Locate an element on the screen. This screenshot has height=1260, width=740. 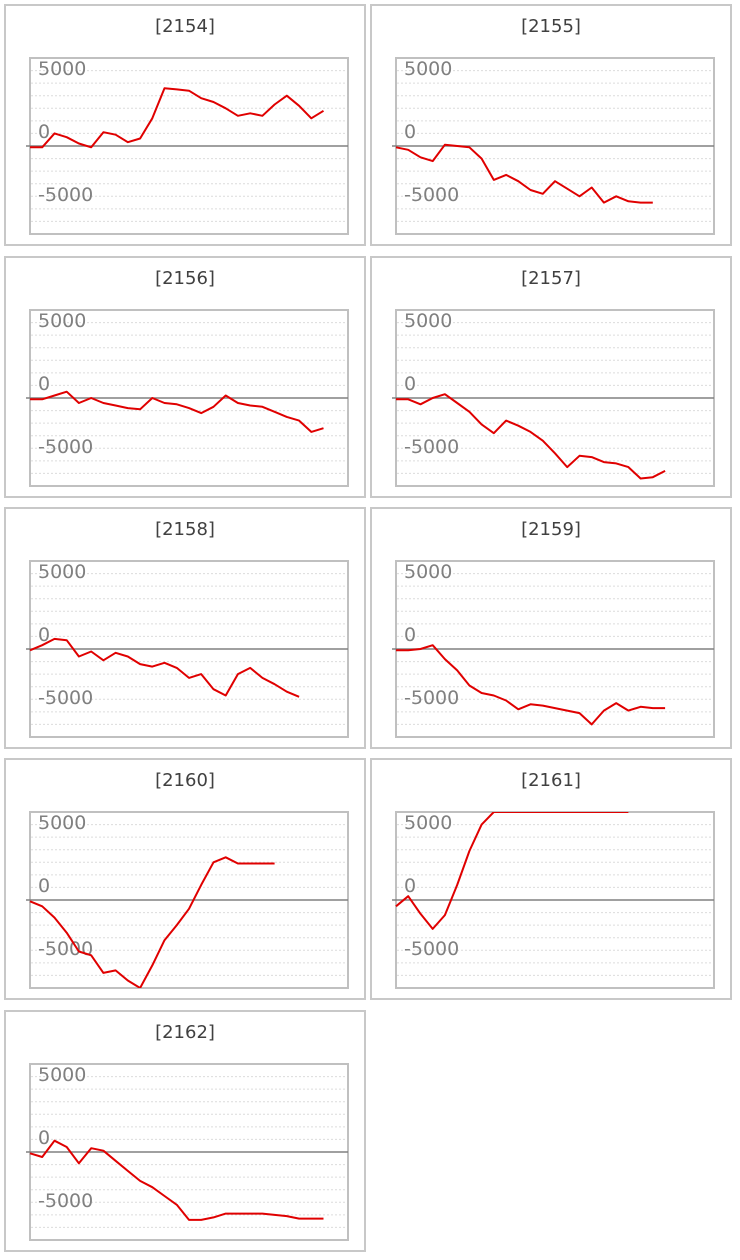
chart-panel: [2154] 5000 0 -5000 is located at coordinates (185, 125).